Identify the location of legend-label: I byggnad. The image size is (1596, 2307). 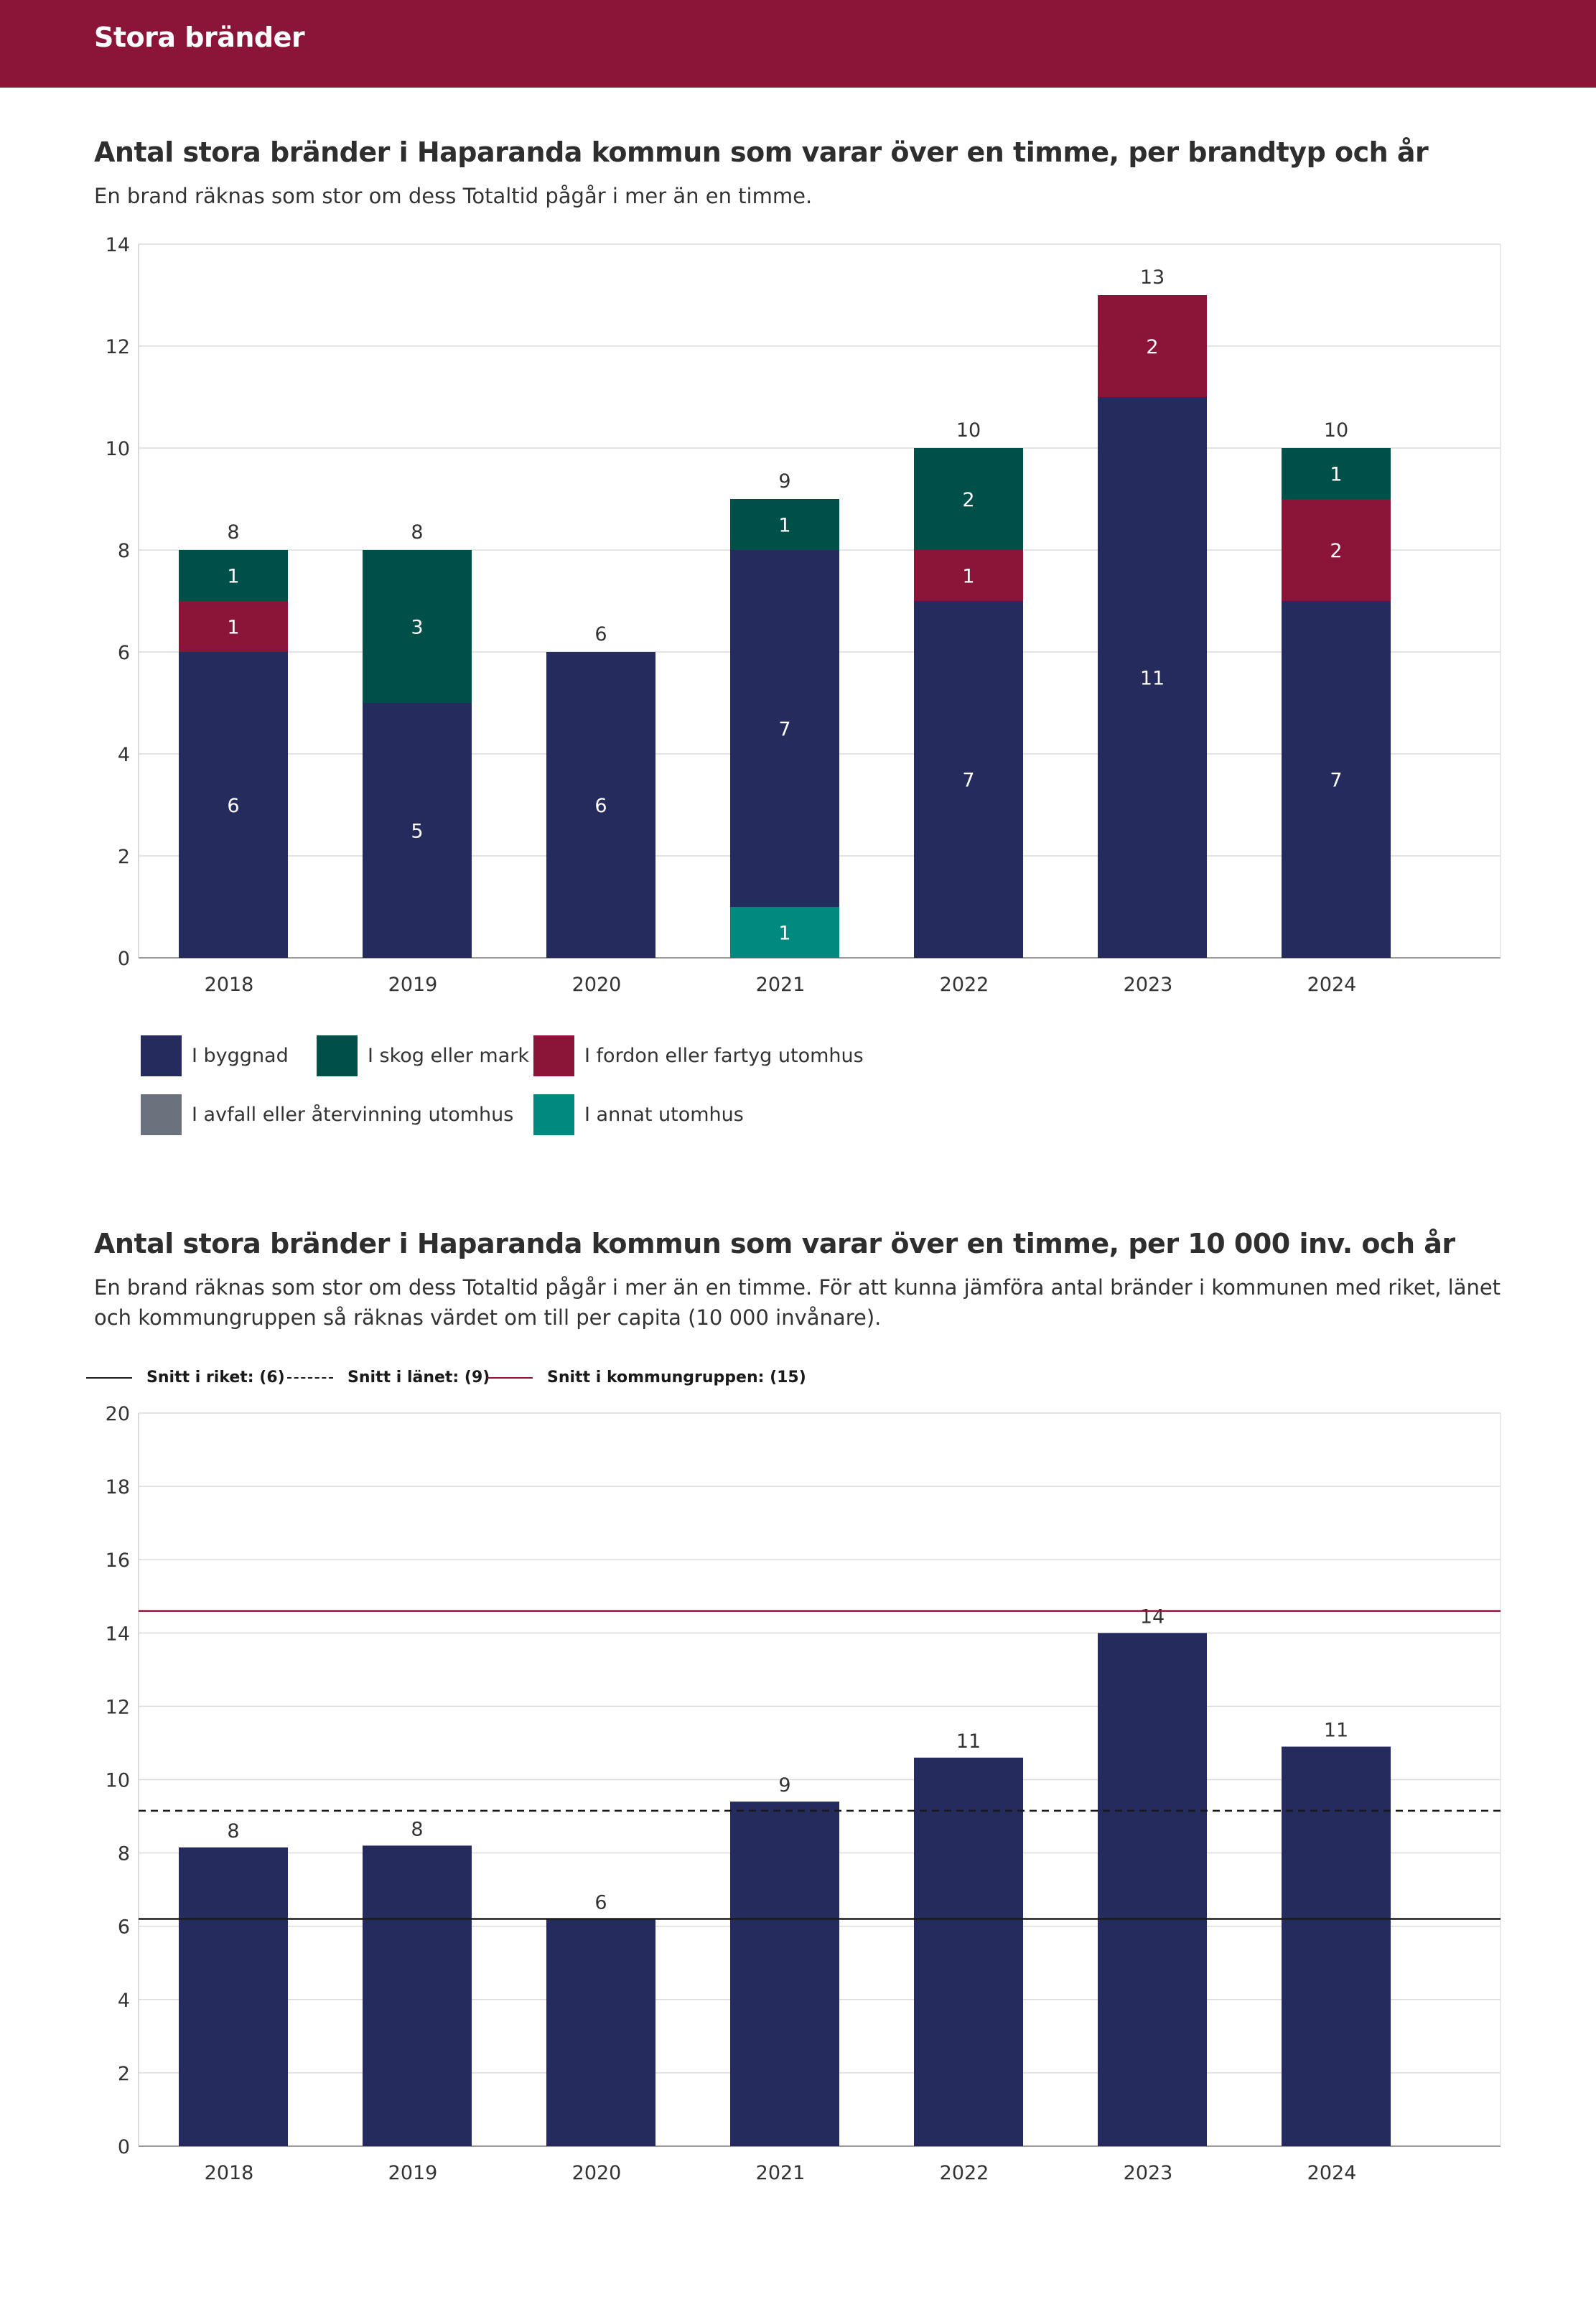
(240, 1056).